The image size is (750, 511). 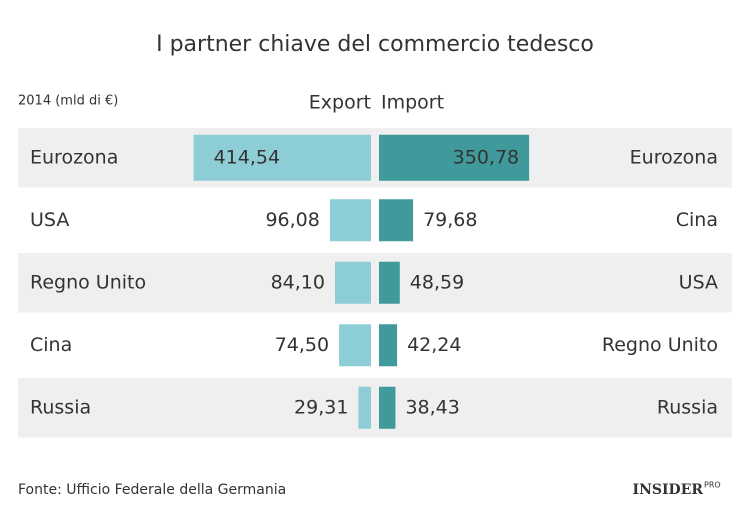 I want to click on subtitle: 2014 (mld di €), so click(x=68, y=101).